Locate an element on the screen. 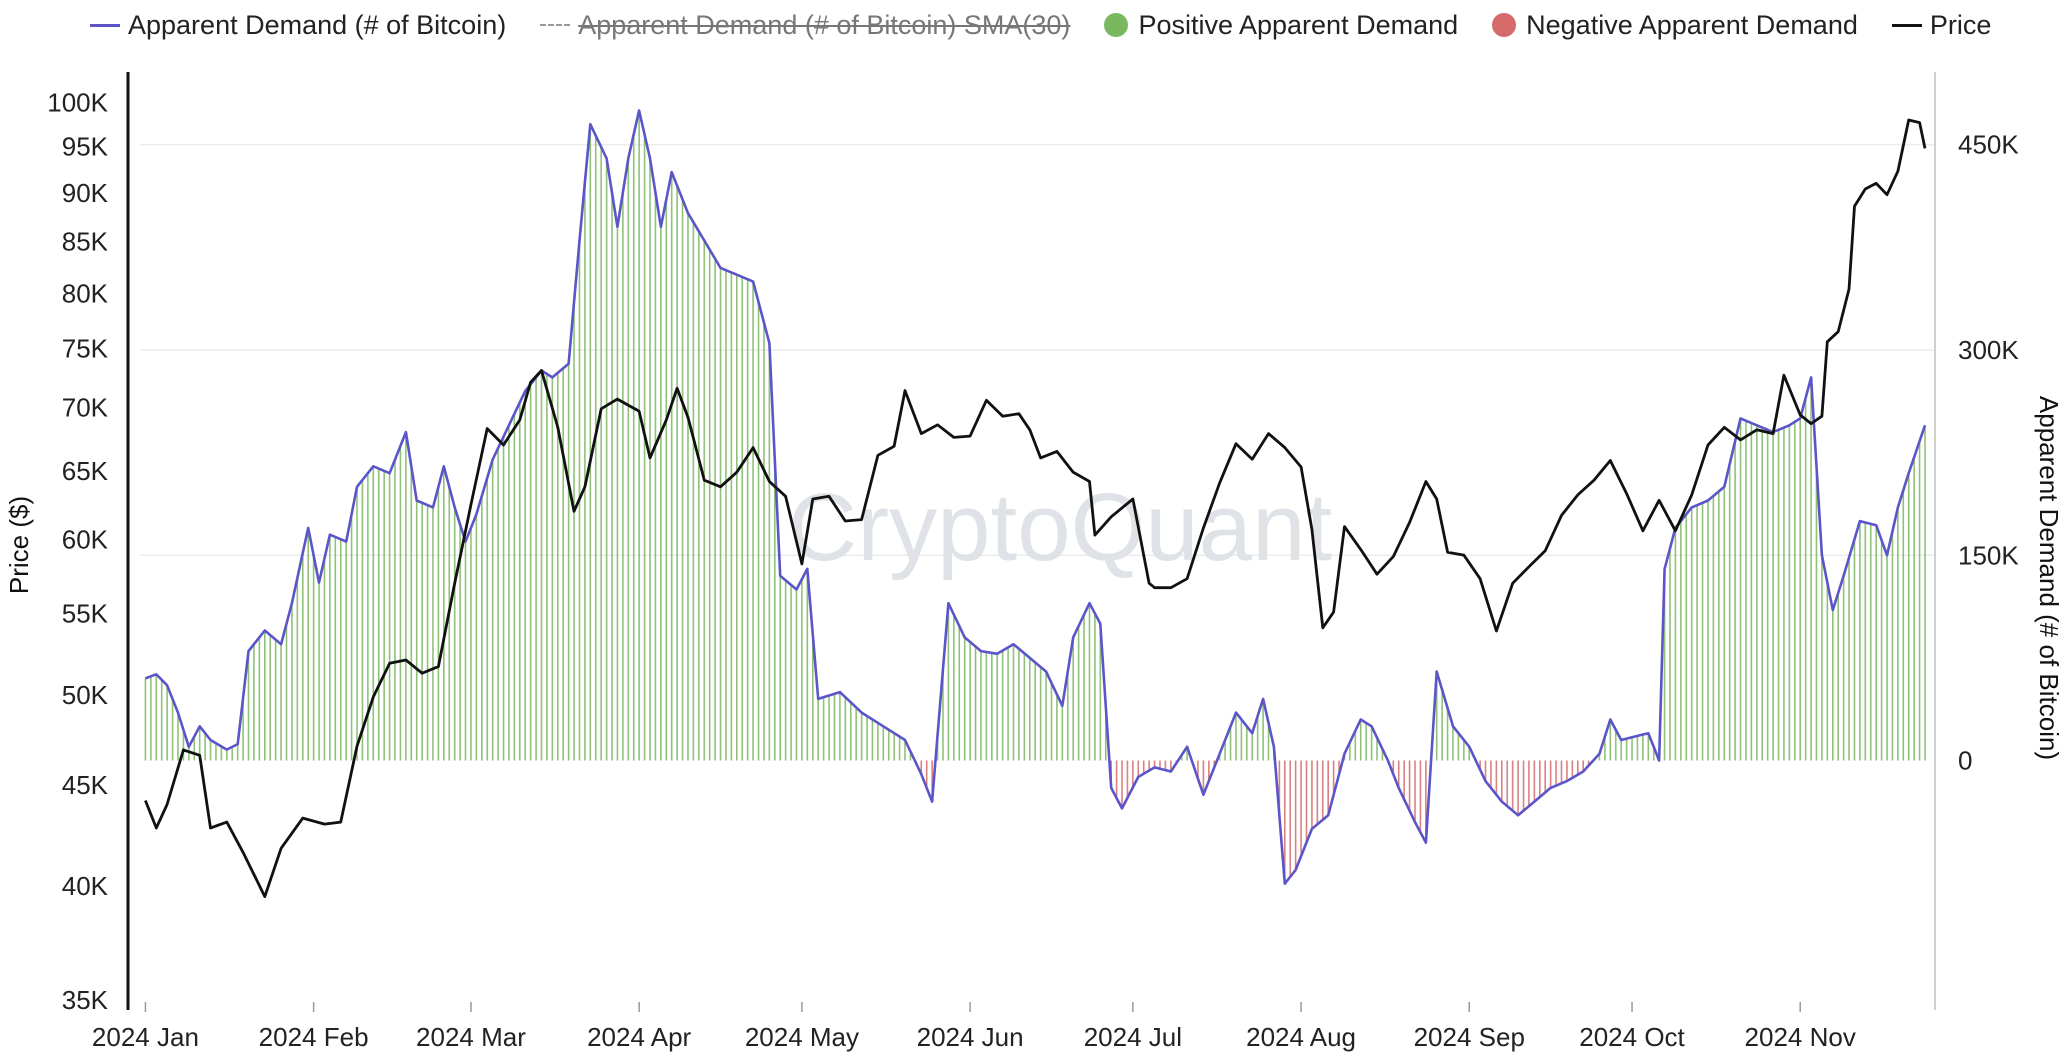  y-left-tick-label: 75K is located at coordinates (85, 349).